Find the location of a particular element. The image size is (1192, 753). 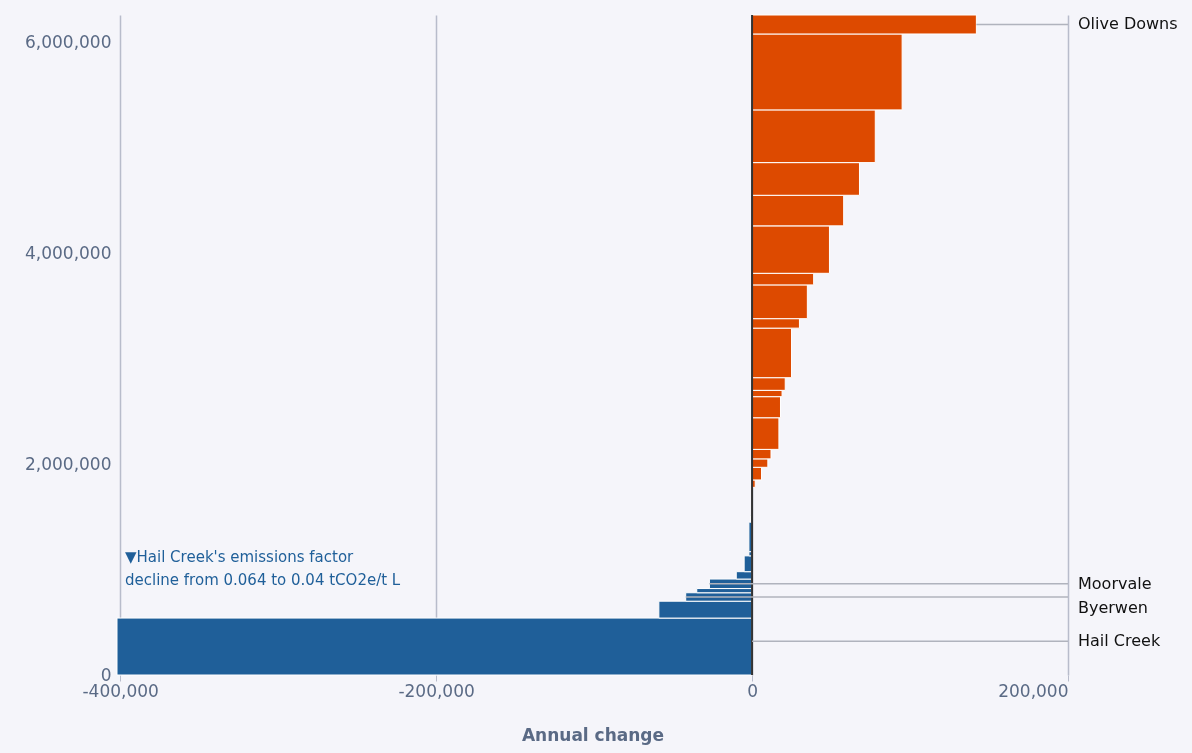

y-tick-label: 2,000,000 is located at coordinates (68, 463).